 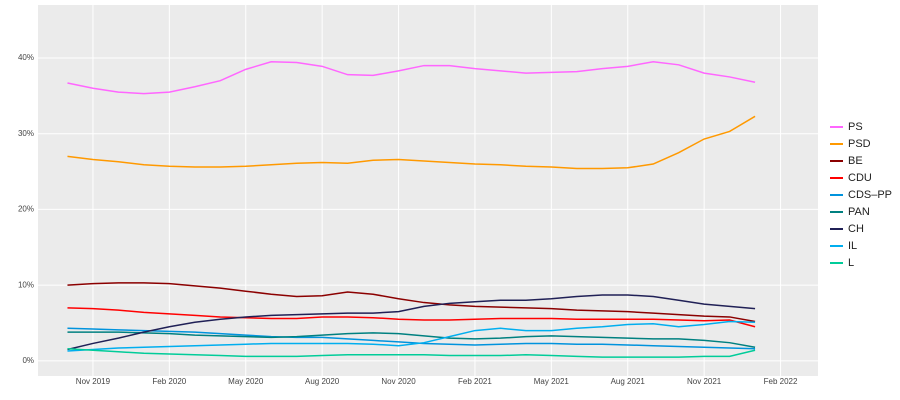 What do you see at coordinates (781, 381) in the screenshot?
I see `x-tick-label: Feb 2022` at bounding box center [781, 381].